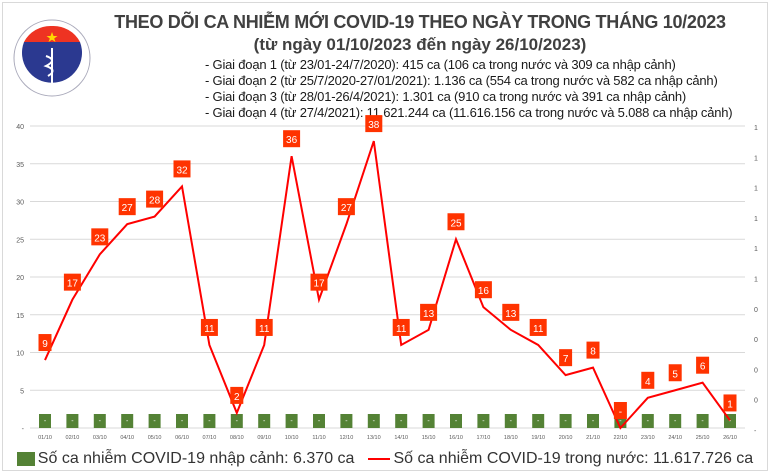 The width and height of the screenshot is (770, 473). What do you see at coordinates (703, 438) in the screenshot?
I see `x-tick-label: 25/10` at bounding box center [703, 438].